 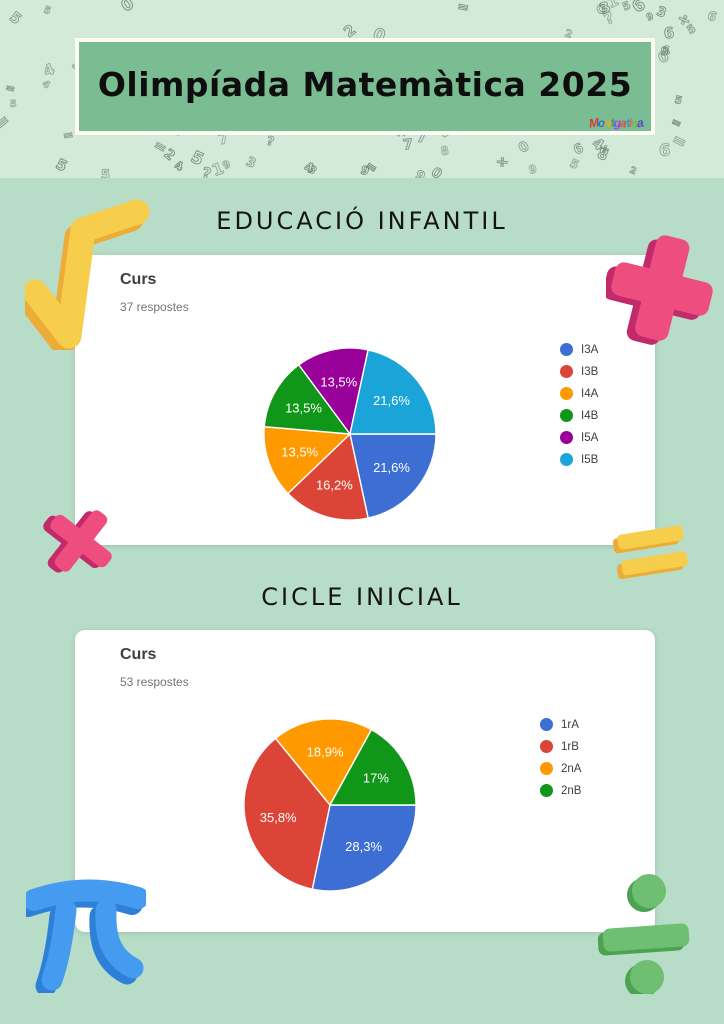 I want to click on school-logo: Montgatina, so click(x=616, y=123).